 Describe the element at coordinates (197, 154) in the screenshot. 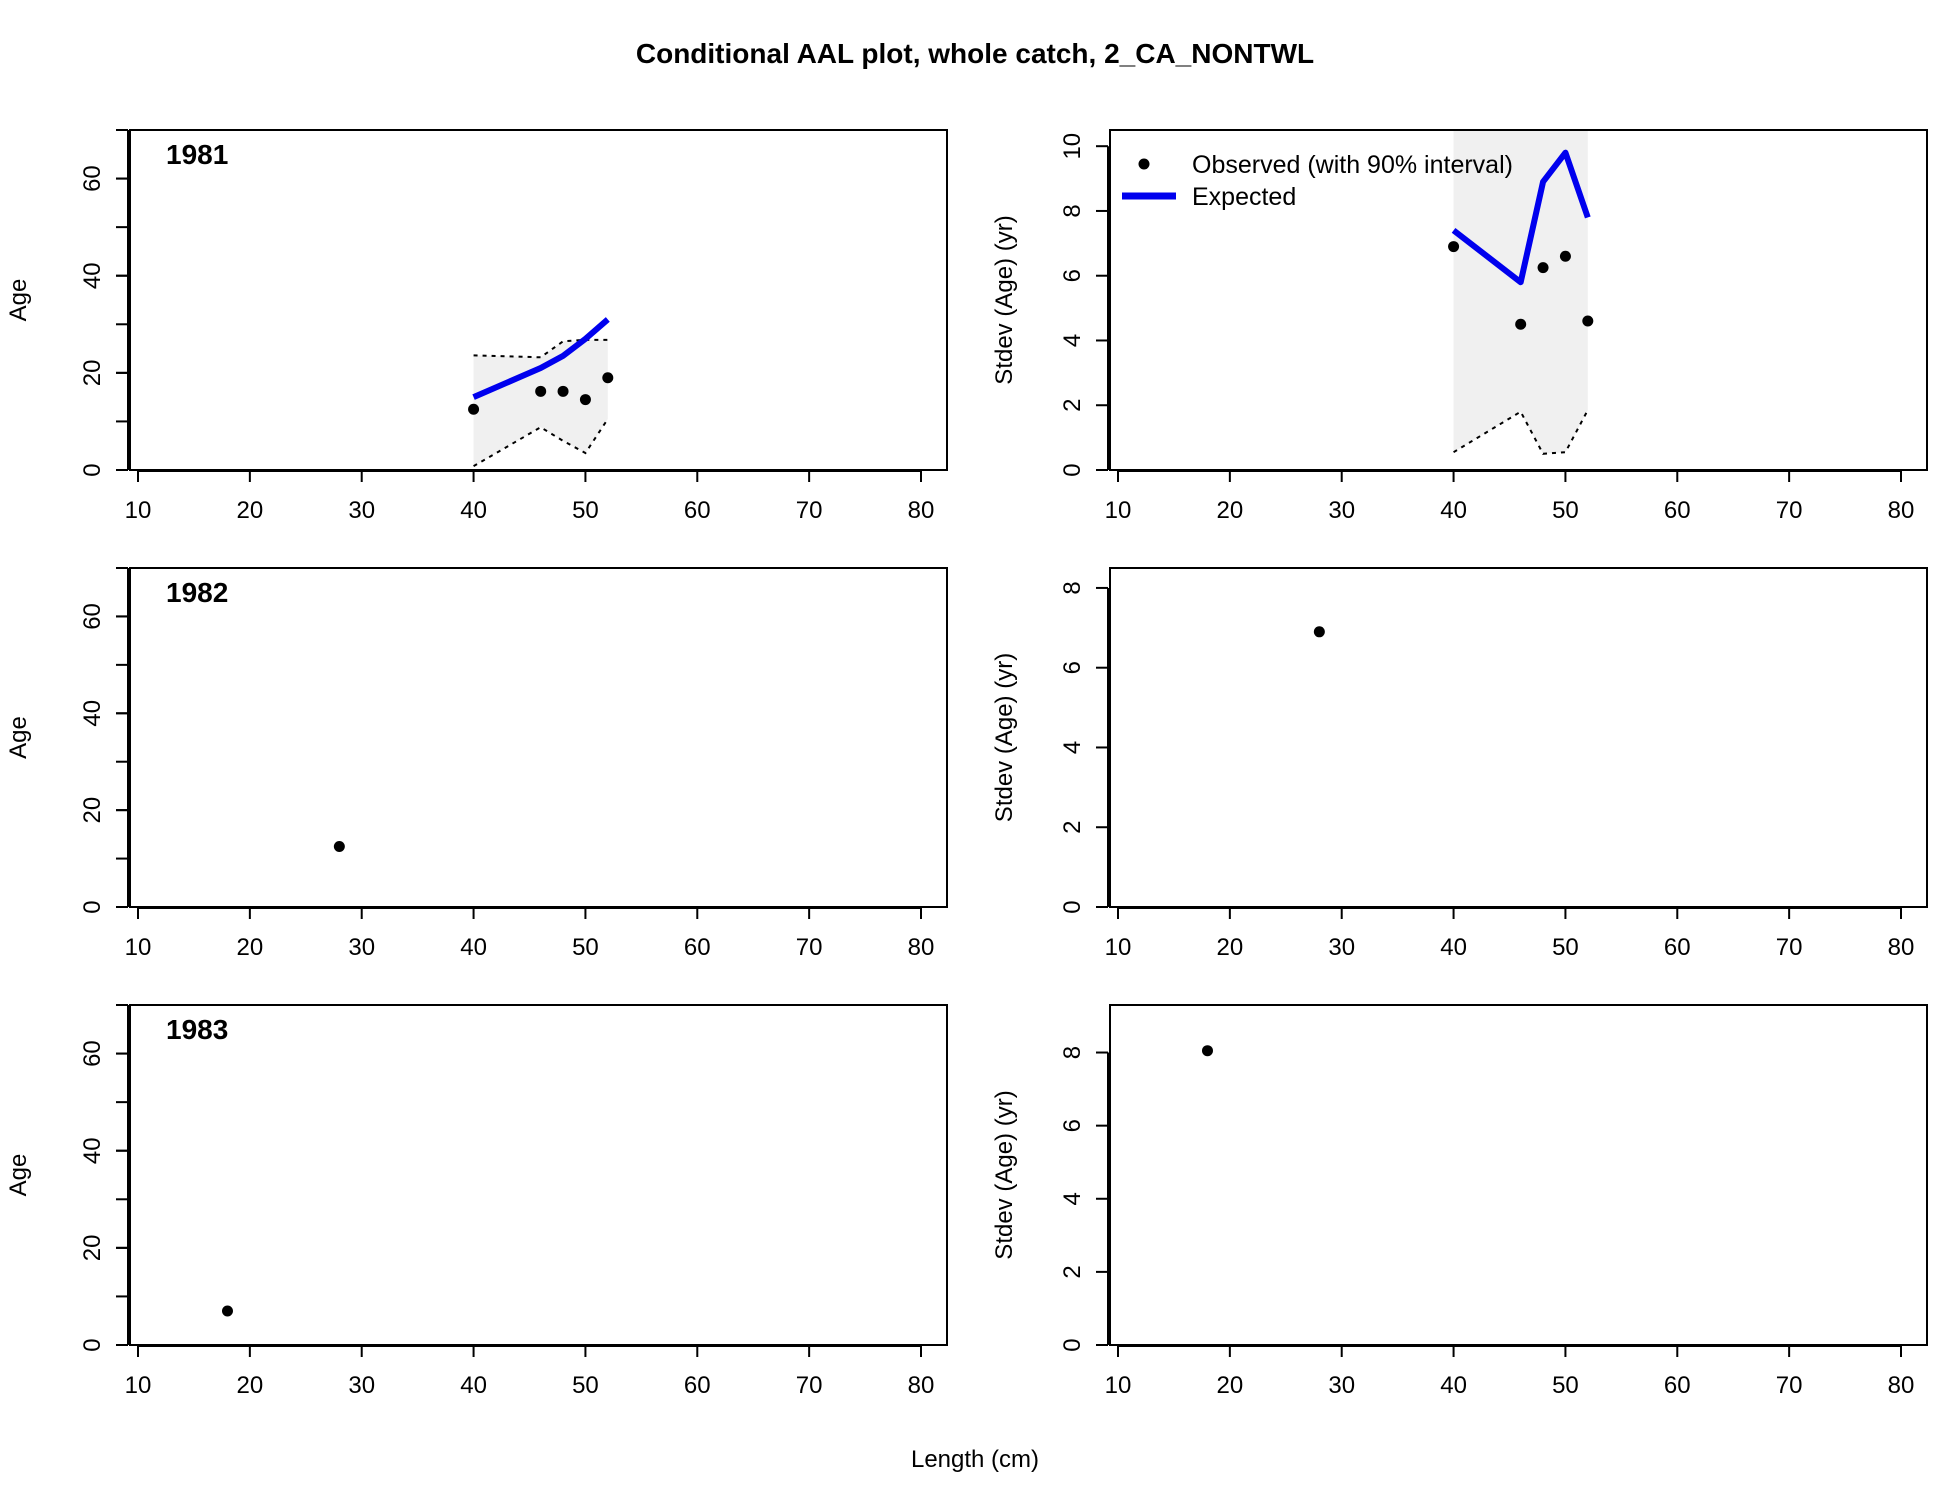

I see `year-label: 1981` at that location.